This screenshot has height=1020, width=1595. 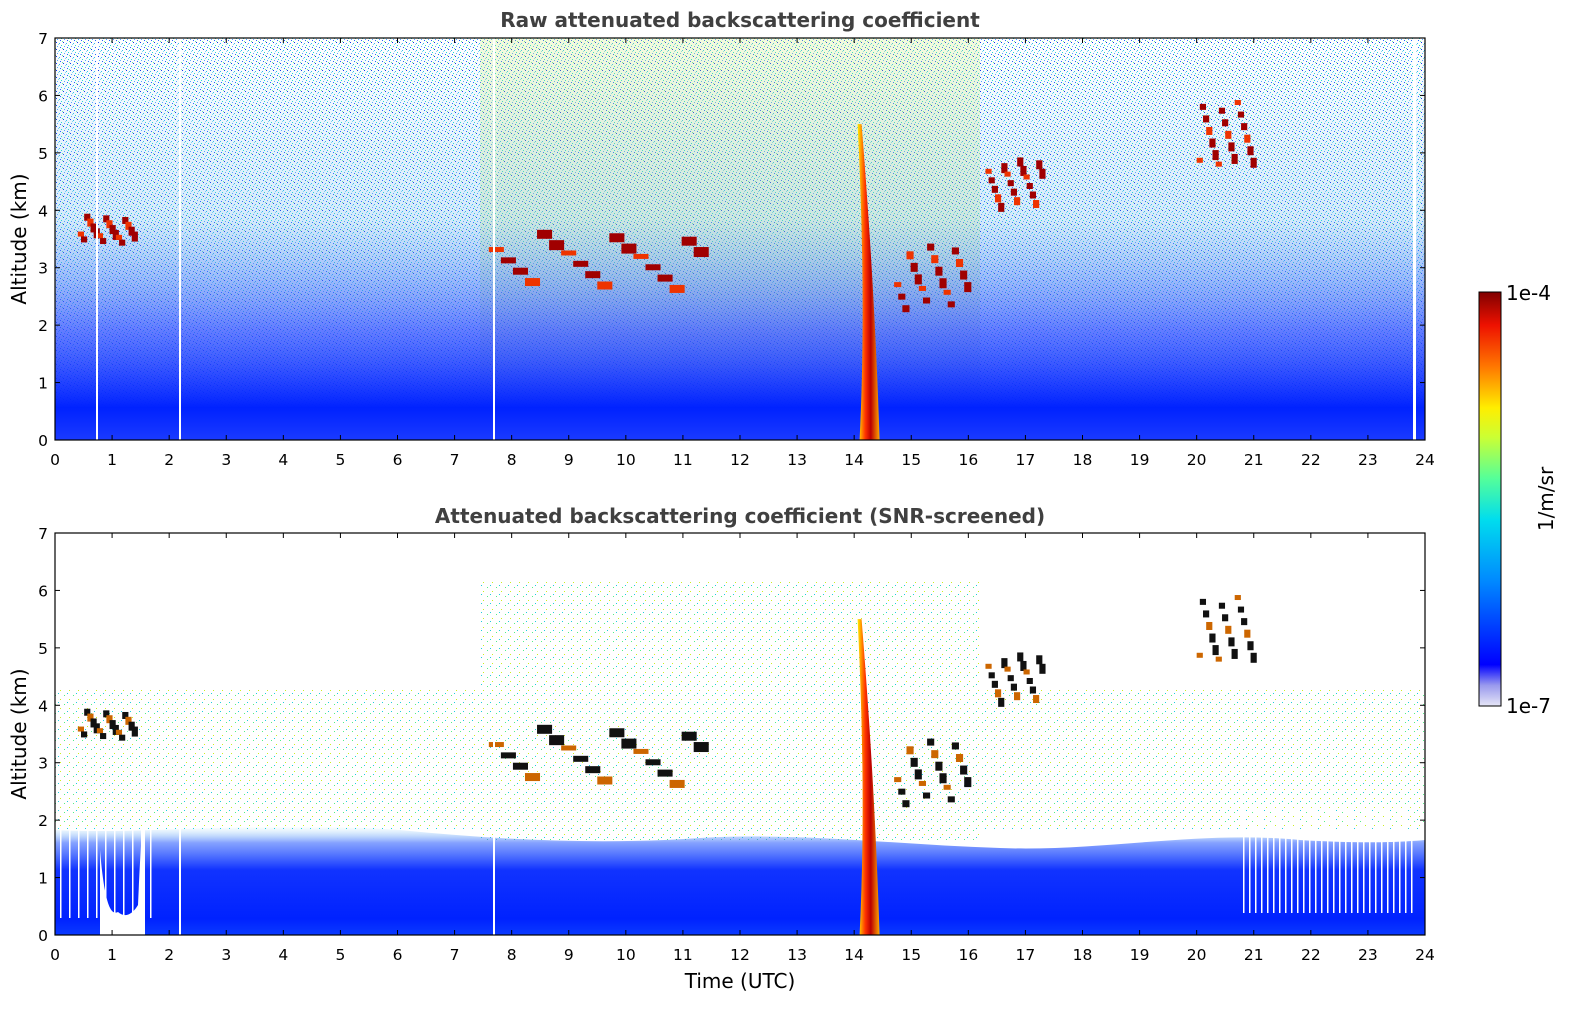 I want to click on x-tick-label: 17, so click(x=1026, y=955).